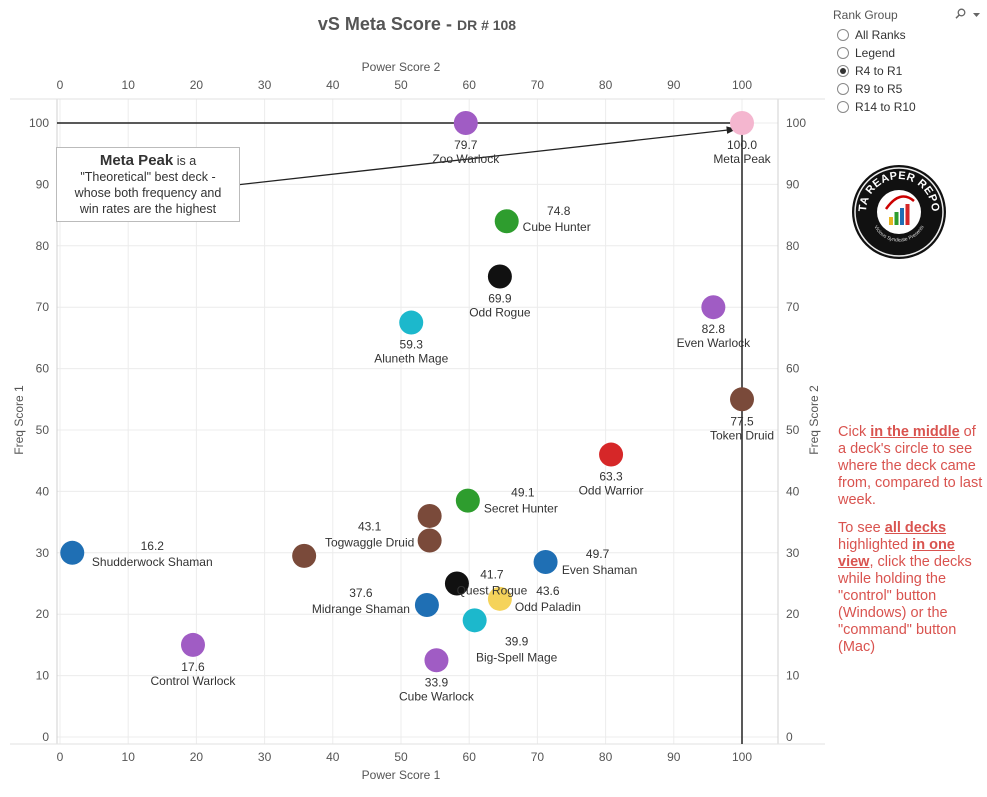 The image size is (987, 797). Describe the element at coordinates (506, 221) in the screenshot. I see `point-cube-hunter` at that location.